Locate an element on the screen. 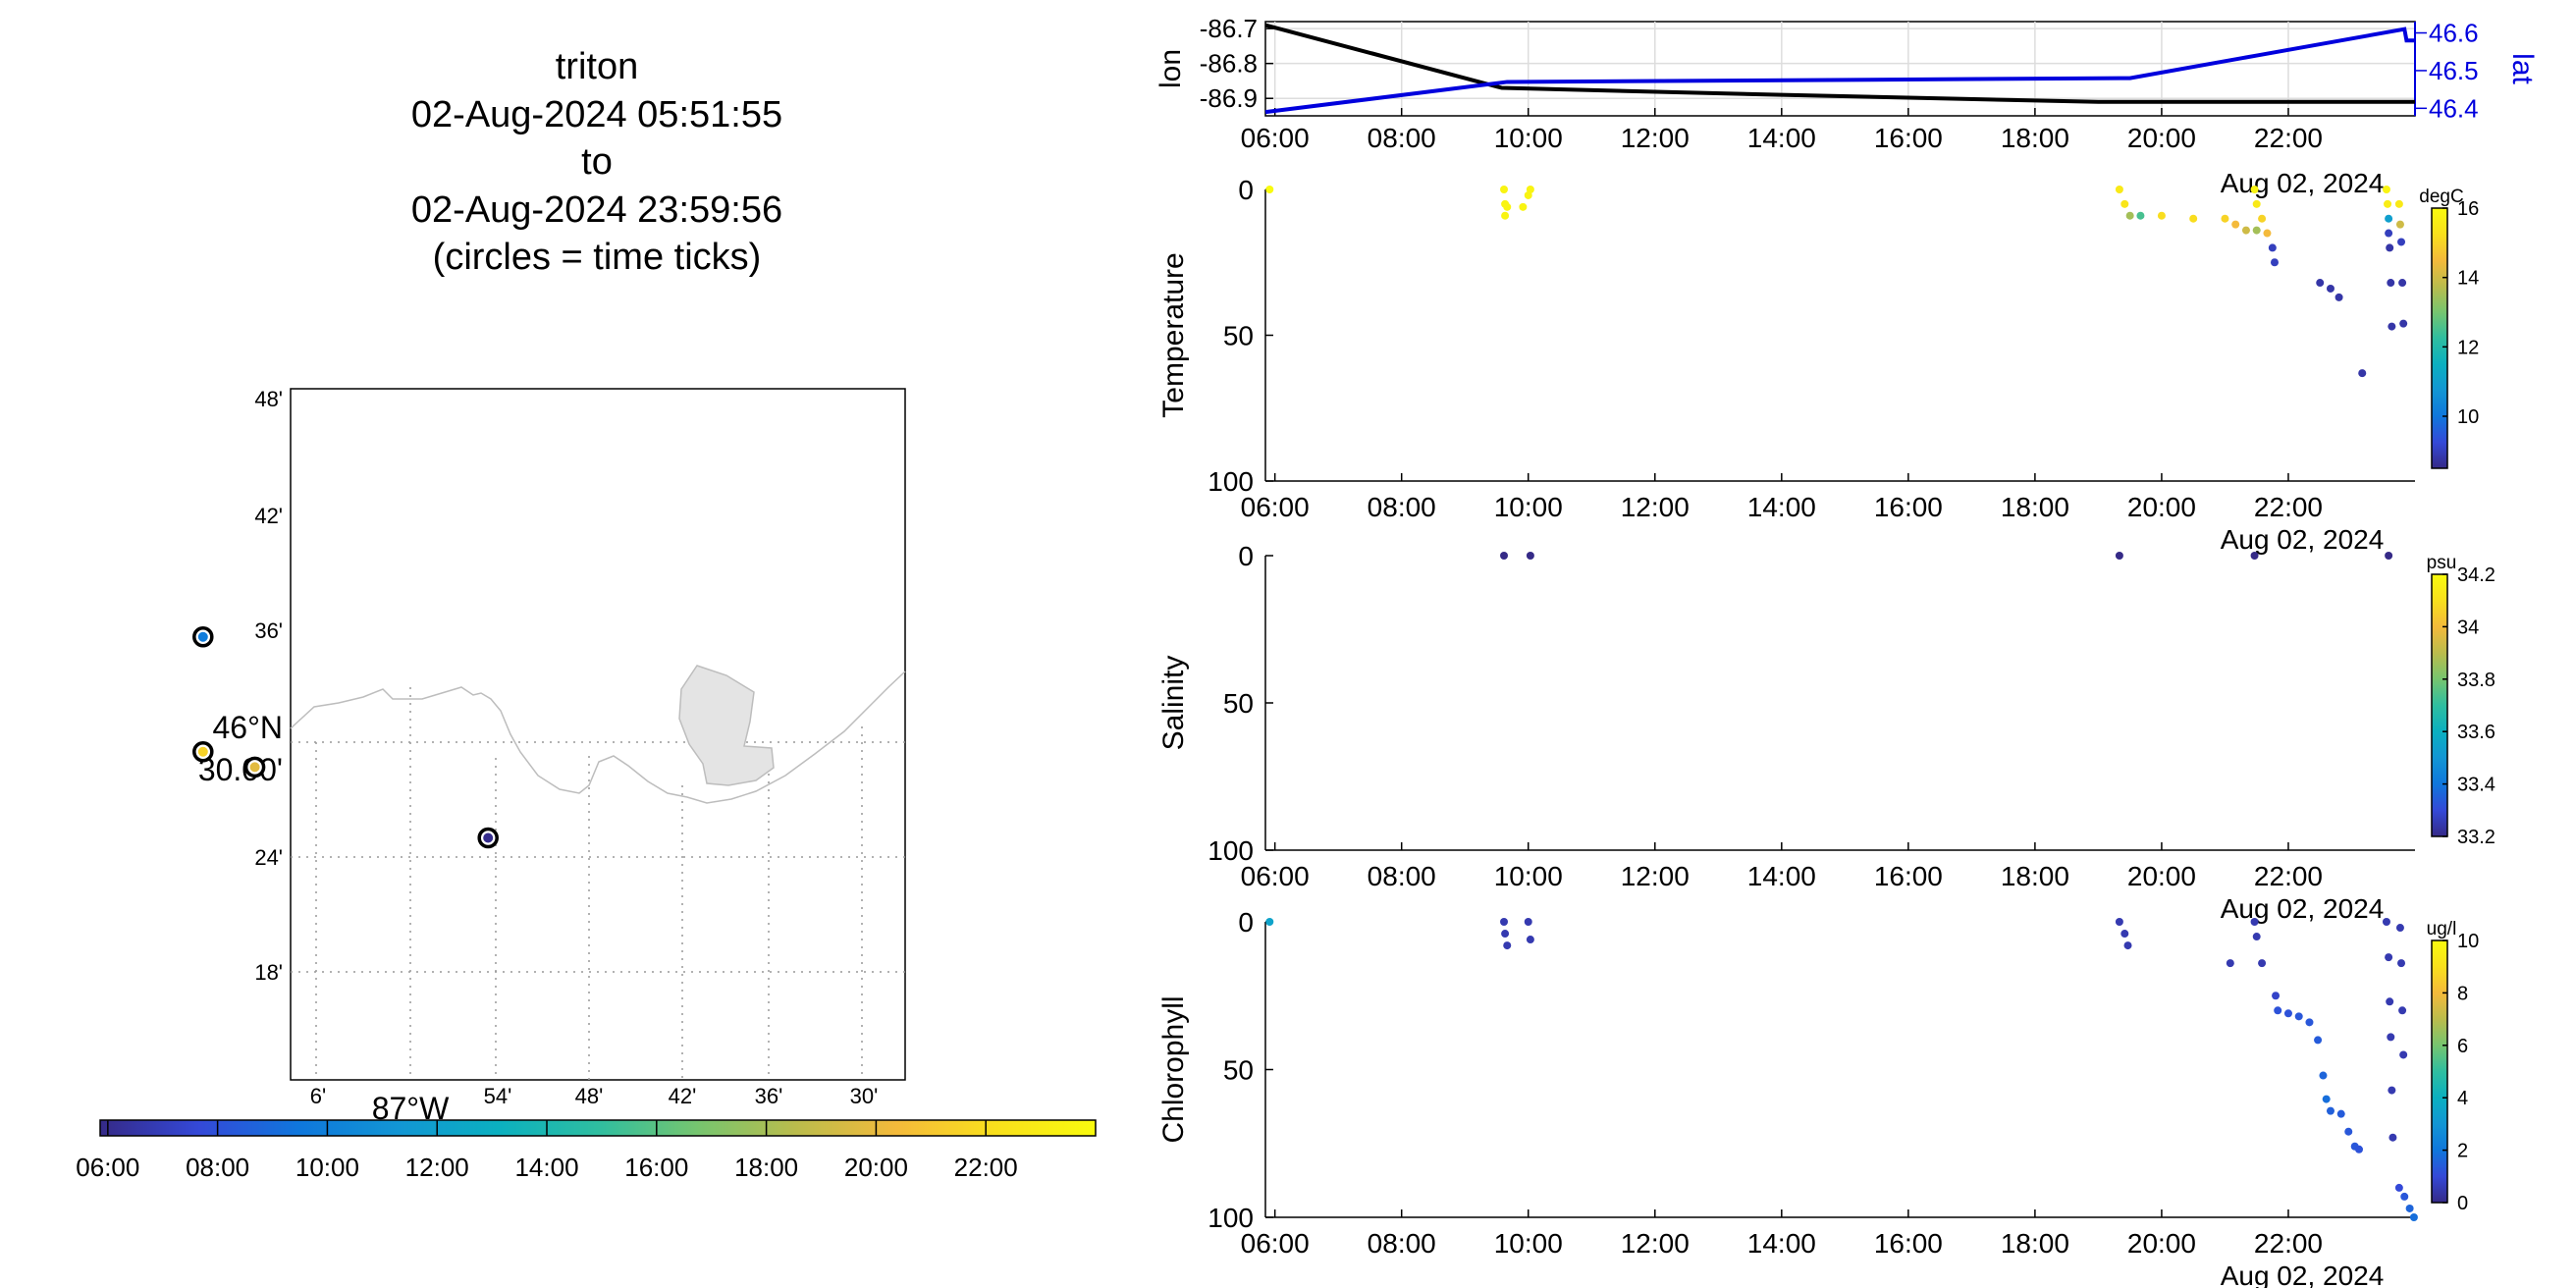 The height and width of the screenshot is (1288, 2576). time-colorbar-tick-label: 16:00 is located at coordinates (656, 1167).